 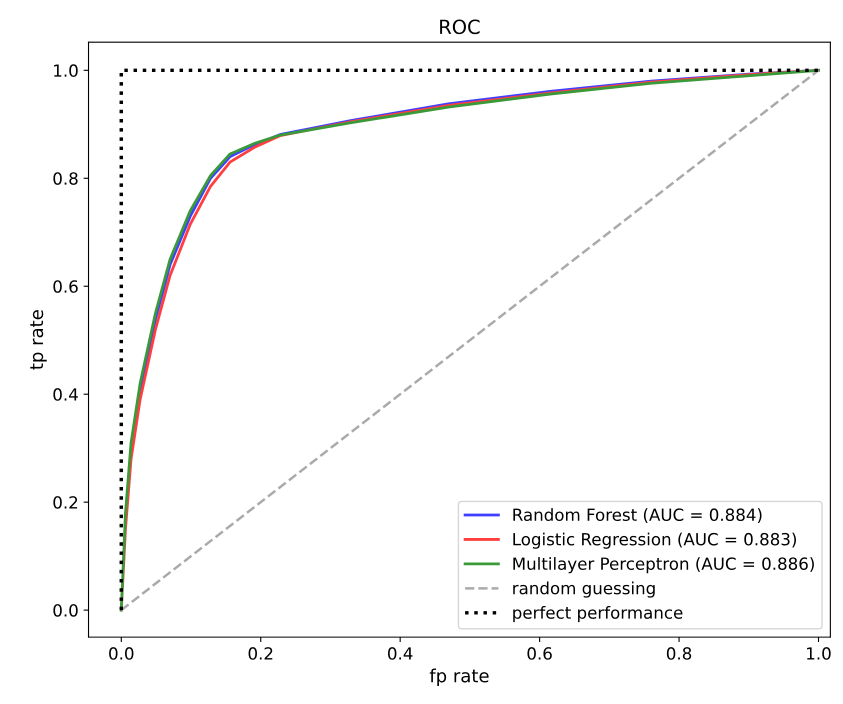 I want to click on x-tick-label: 0.6, so click(x=539, y=653).